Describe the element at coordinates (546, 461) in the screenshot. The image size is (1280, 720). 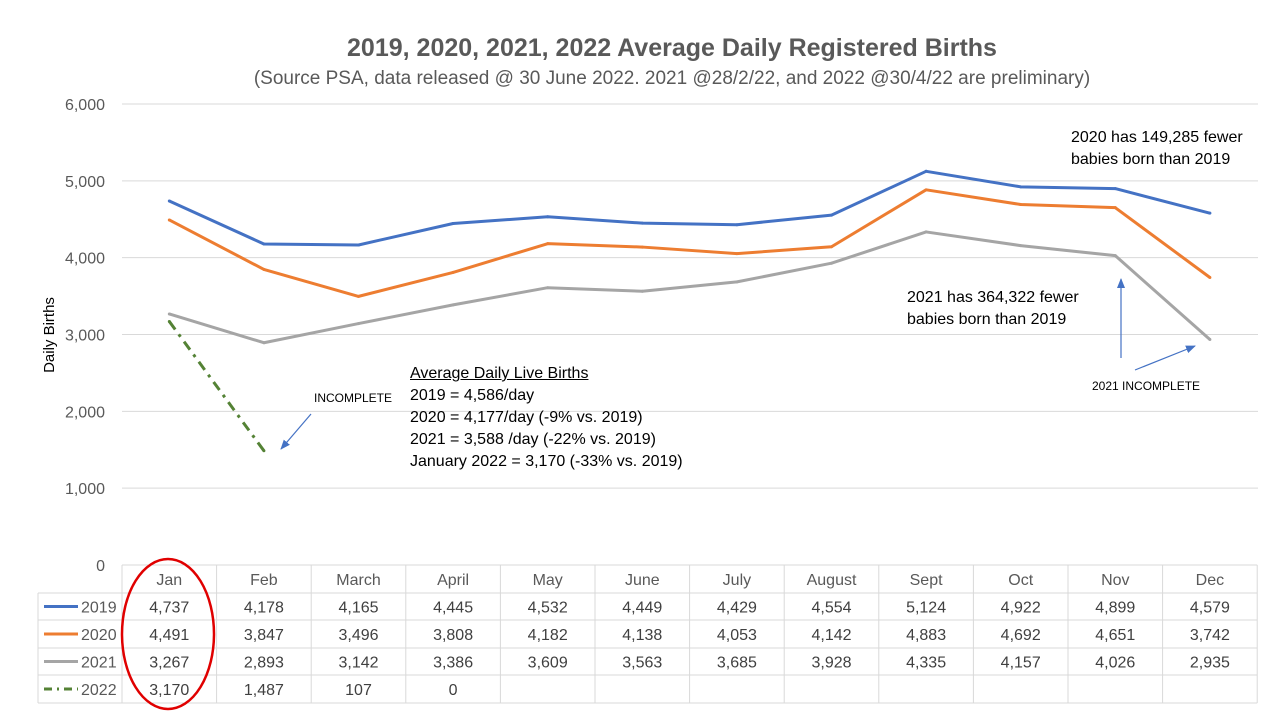
I see `average-2022: January 2022 = 3,170 (-33% vs. 2019)` at that location.